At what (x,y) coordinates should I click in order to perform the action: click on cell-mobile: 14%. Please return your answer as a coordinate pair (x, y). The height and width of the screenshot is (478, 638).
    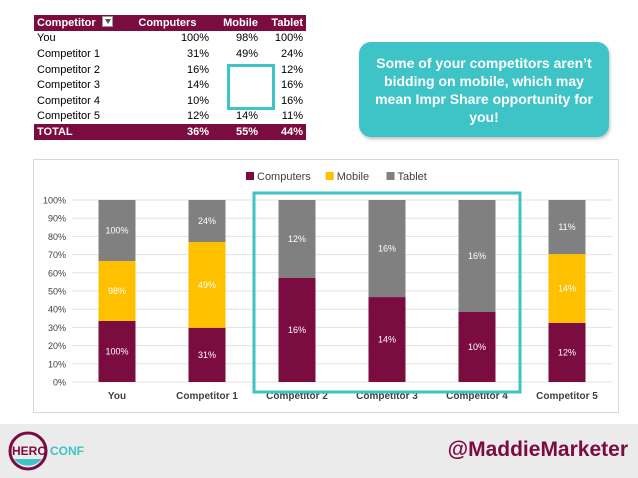
    Looking at the image, I should click on (246, 116).